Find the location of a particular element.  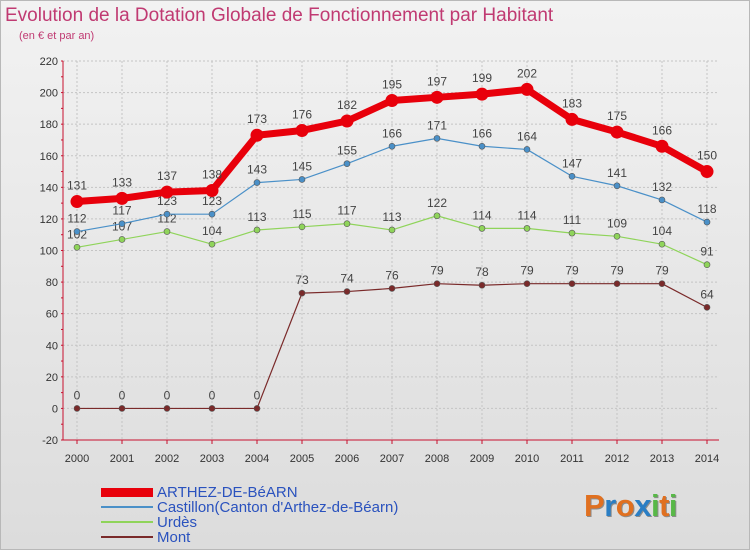

y-tick-label-180: 180 is located at coordinates (49, 125).